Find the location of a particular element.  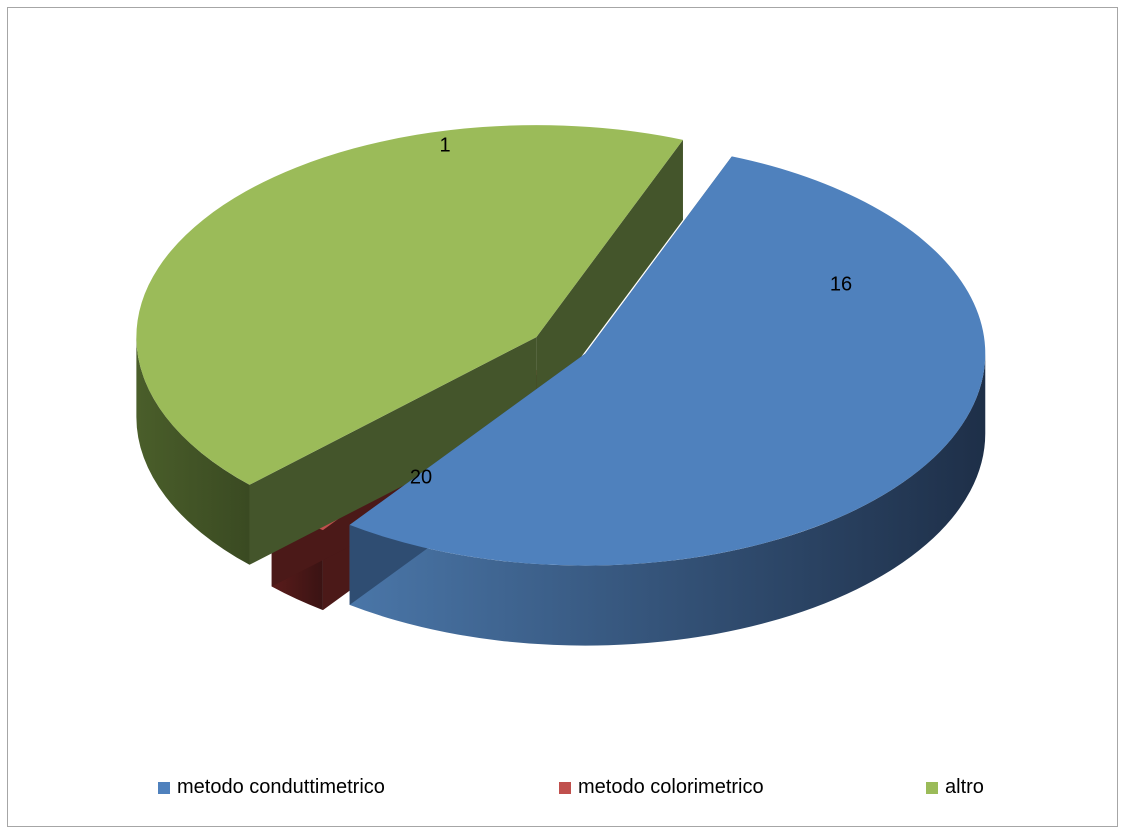

legend-label: metodo colorimetrico is located at coordinates (671, 787).